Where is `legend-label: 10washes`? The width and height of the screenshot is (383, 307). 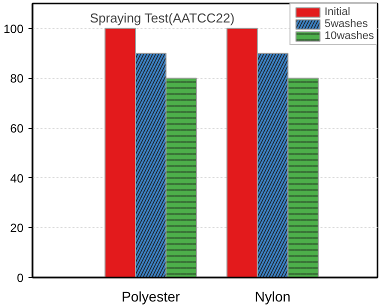 legend-label: 10washes is located at coordinates (349, 36).